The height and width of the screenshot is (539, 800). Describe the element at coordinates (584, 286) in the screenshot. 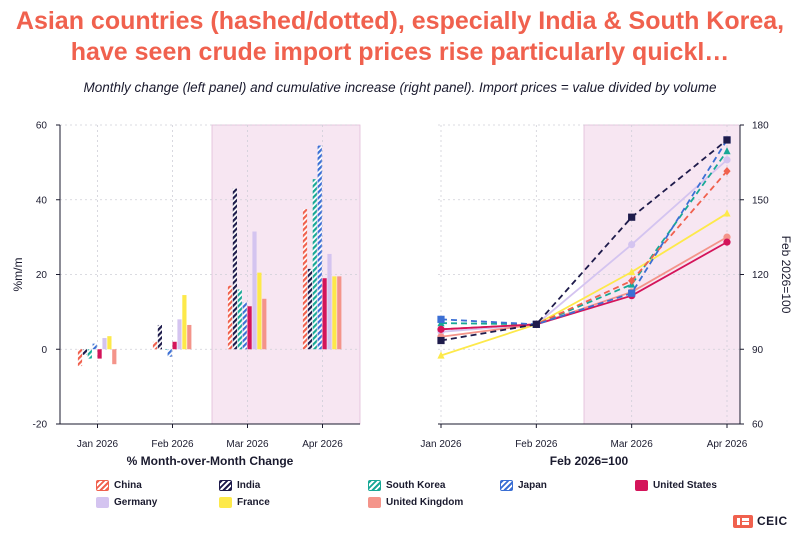

I see `line-united-states` at that location.